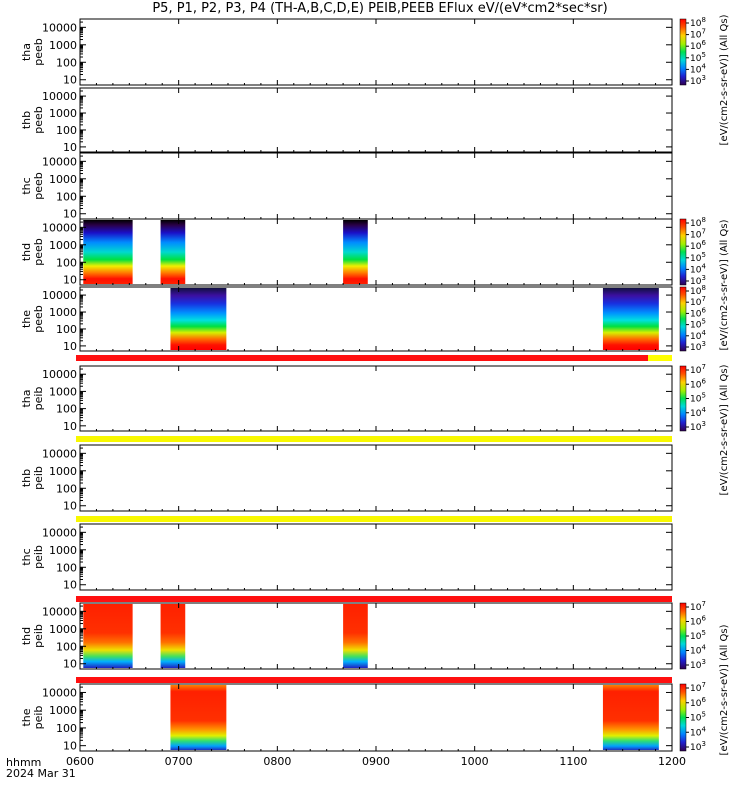 The height and width of the screenshot is (800, 750). I want to click on panel-thb-peib: 10 100 1000 10000 thb peib, so click(346, 478).